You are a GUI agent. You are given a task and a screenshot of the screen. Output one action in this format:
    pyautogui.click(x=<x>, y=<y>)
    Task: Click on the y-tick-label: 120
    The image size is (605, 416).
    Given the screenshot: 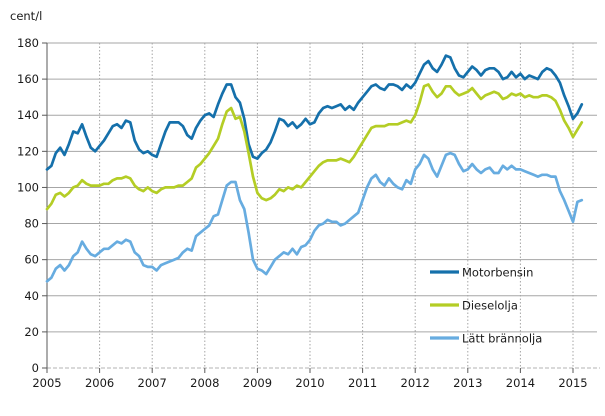 What is the action you would take?
    pyautogui.click(x=28, y=151)
    